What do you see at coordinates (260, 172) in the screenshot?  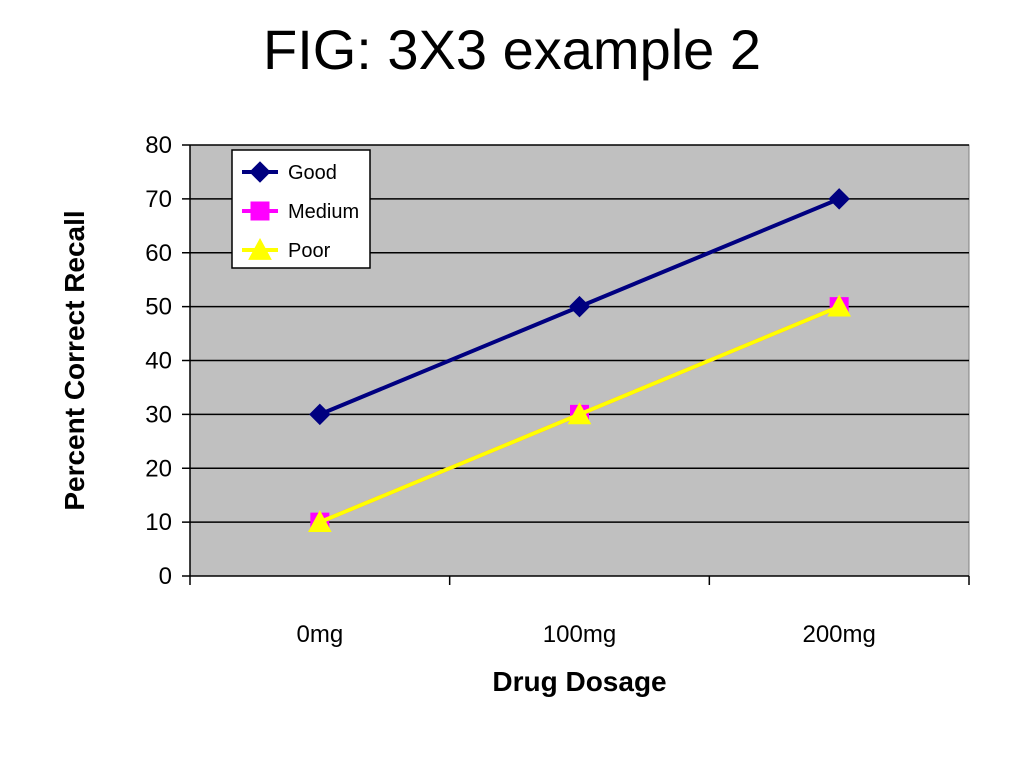 I see `legend-marker-good` at bounding box center [260, 172].